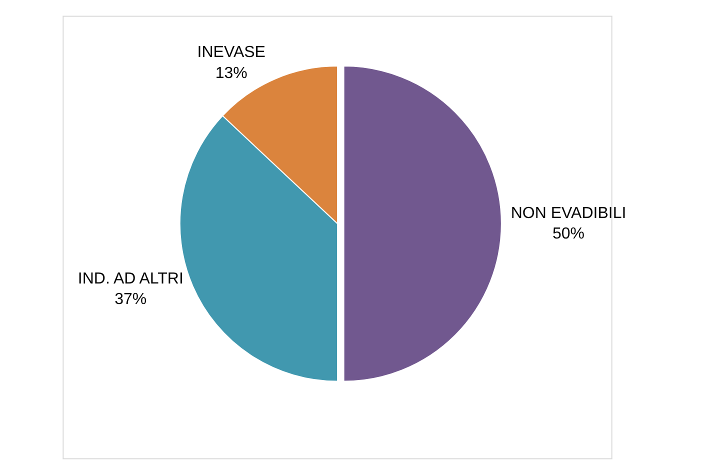 This screenshot has width=704, height=475. I want to click on data-label: 37%, so click(130, 299).